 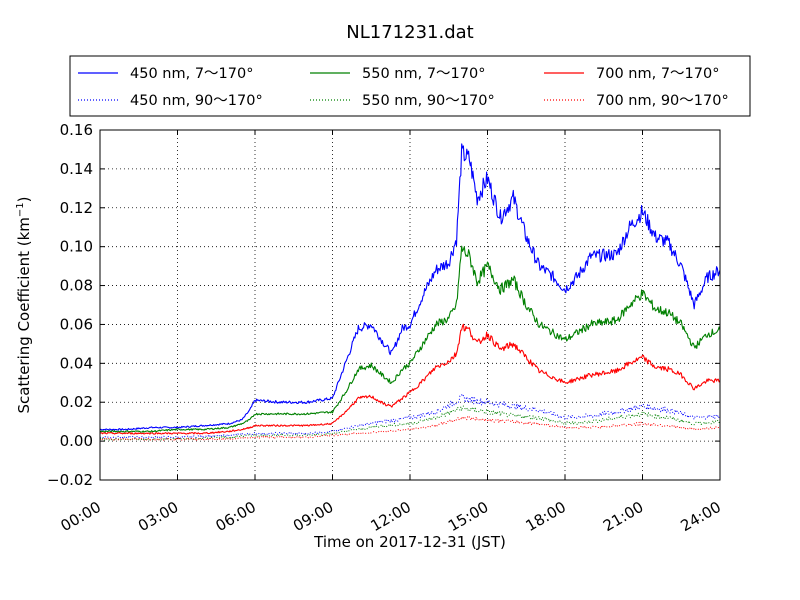 I want to click on x-tick-label: 24:00, so click(x=701, y=516).